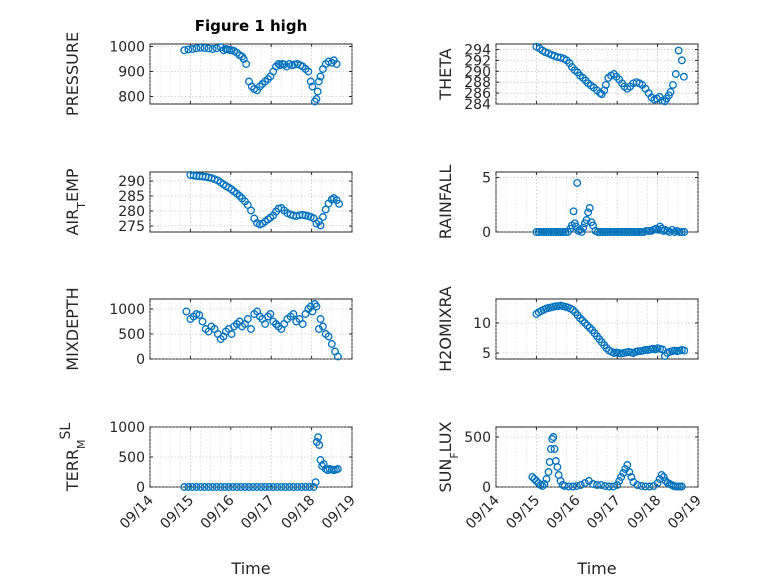  What do you see at coordinates (208, 74) in the screenshot?
I see `subplot-pressure: 800 900 1000 PRESSURE` at bounding box center [208, 74].